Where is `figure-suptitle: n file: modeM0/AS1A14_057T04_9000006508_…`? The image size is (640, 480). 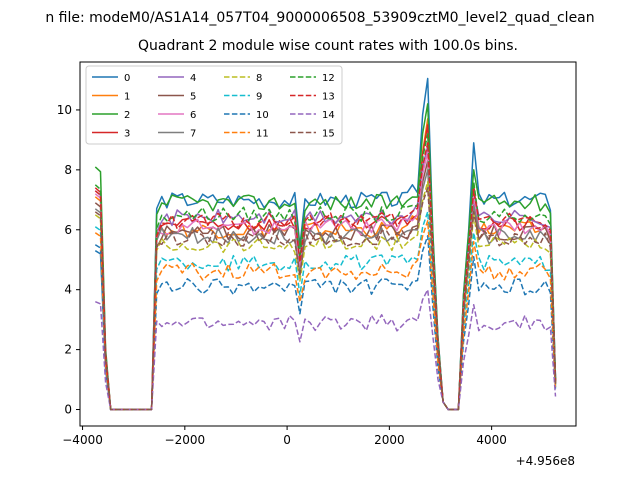 figure-suptitle: n file: modeM0/AS1A14_057T04_9000006508_… is located at coordinates (319, 18).